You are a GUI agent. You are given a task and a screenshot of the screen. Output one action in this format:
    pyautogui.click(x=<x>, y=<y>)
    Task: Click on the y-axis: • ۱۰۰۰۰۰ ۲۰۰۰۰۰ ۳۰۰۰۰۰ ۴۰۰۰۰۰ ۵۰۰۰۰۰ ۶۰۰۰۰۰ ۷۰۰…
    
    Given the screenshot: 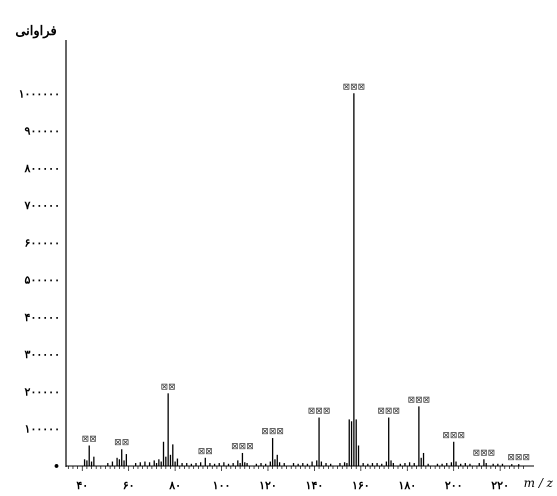 What is the action you would take?
    pyautogui.click(x=43, y=256)
    